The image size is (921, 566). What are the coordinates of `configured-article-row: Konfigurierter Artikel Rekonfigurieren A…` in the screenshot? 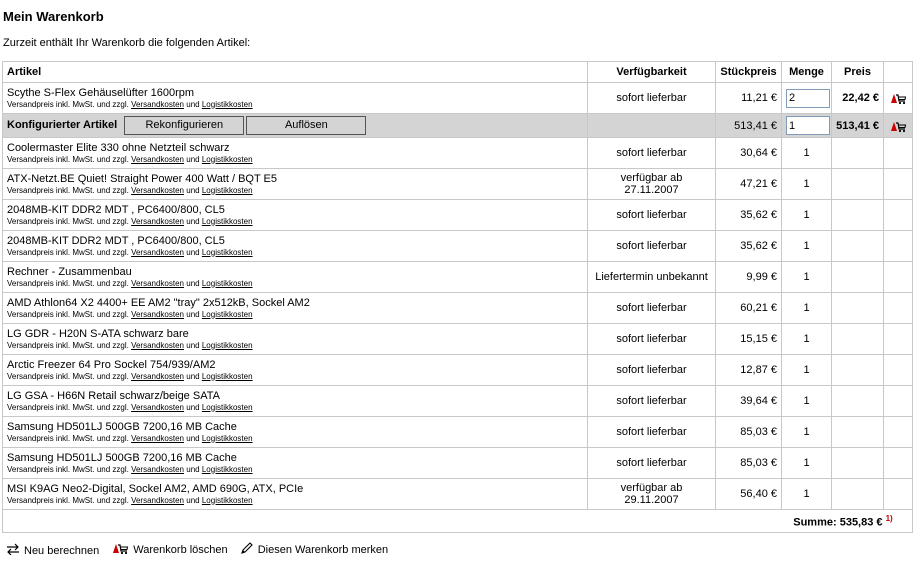 It's located at (457, 125).